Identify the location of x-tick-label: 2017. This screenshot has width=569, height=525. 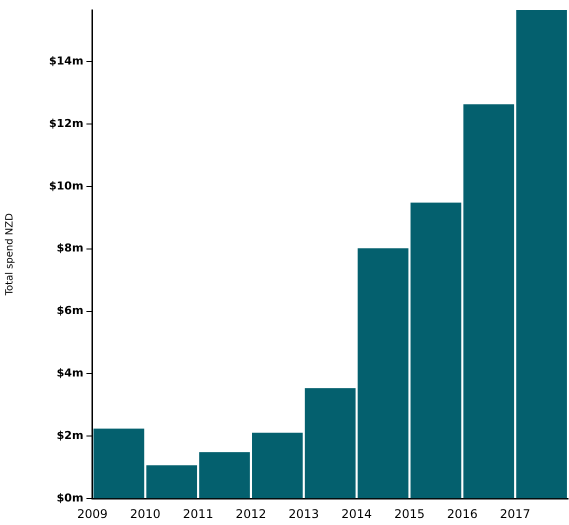
(515, 513).